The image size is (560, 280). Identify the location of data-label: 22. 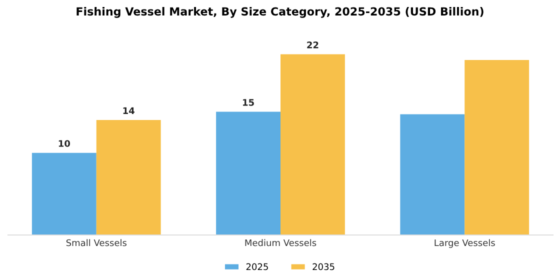
(312, 45).